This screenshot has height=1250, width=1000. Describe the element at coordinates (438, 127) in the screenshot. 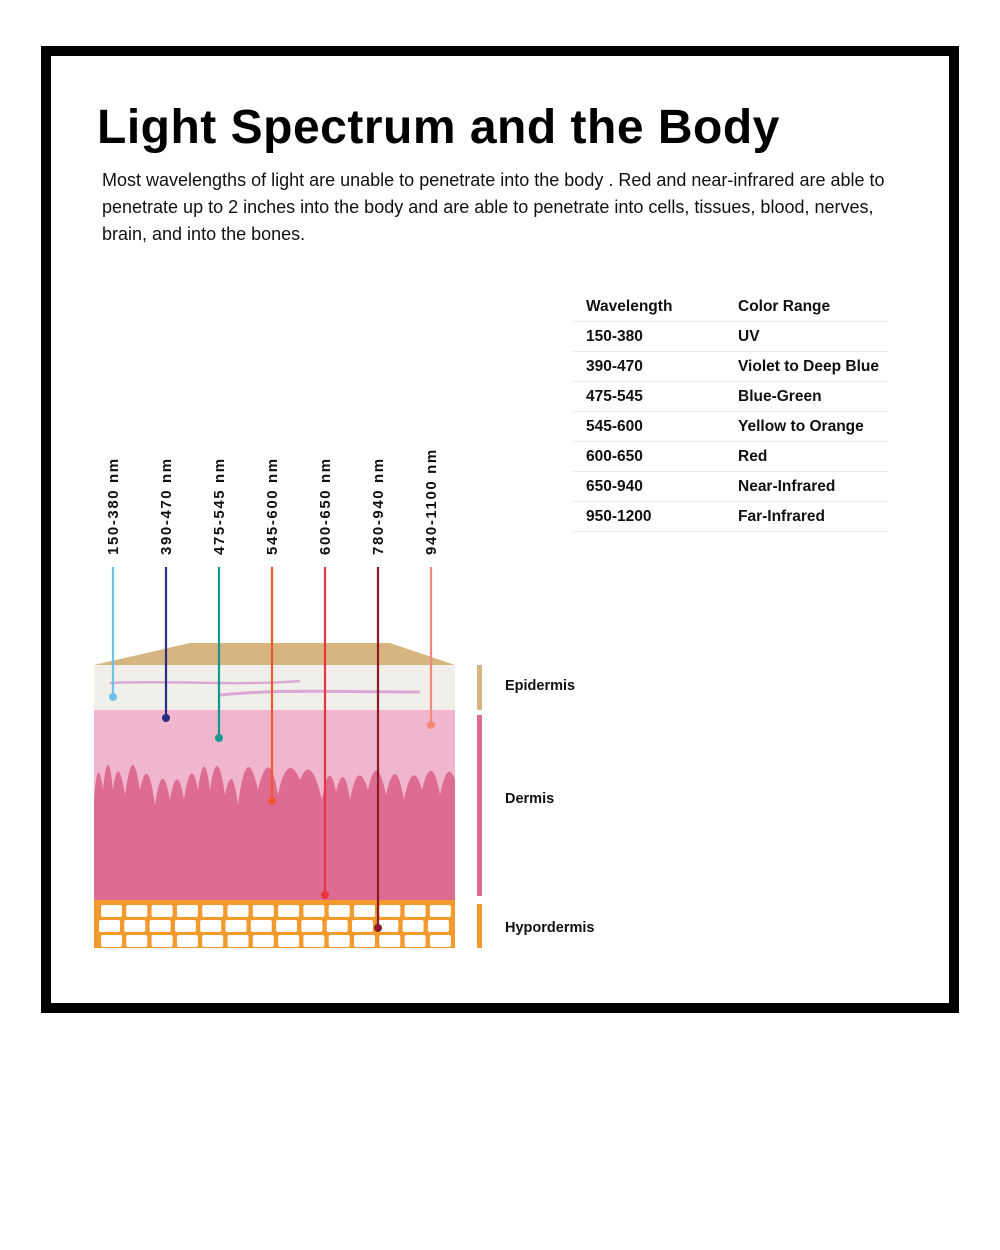

I see `page-title: Light Spectrum and the Body` at that location.